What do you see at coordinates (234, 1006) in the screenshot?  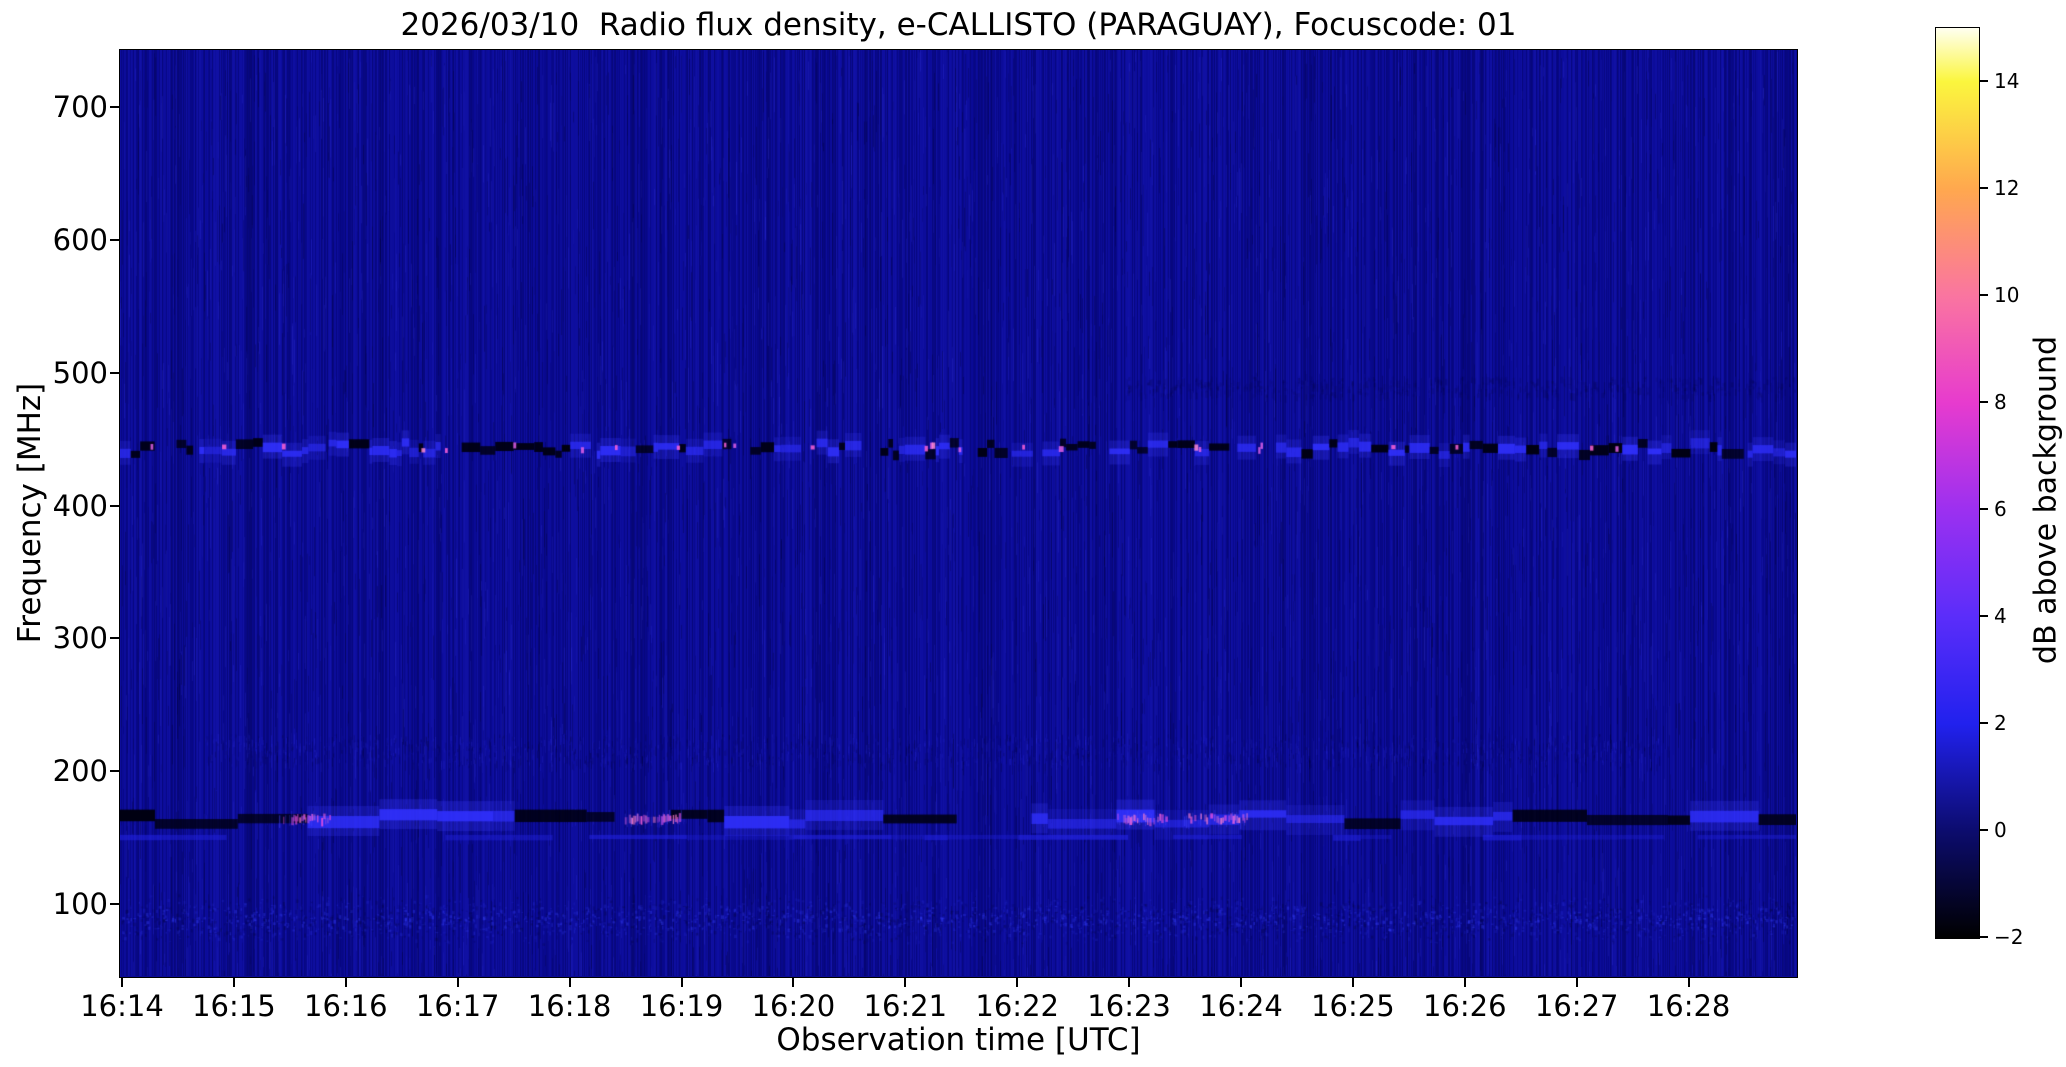 I see `x-tick-label: 16:15` at bounding box center [234, 1006].